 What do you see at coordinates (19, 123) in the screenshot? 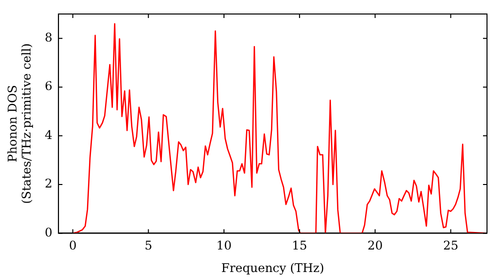
I see `y-axis-title: Phonon DOS (States/THz·primitive cell)` at bounding box center [19, 123].